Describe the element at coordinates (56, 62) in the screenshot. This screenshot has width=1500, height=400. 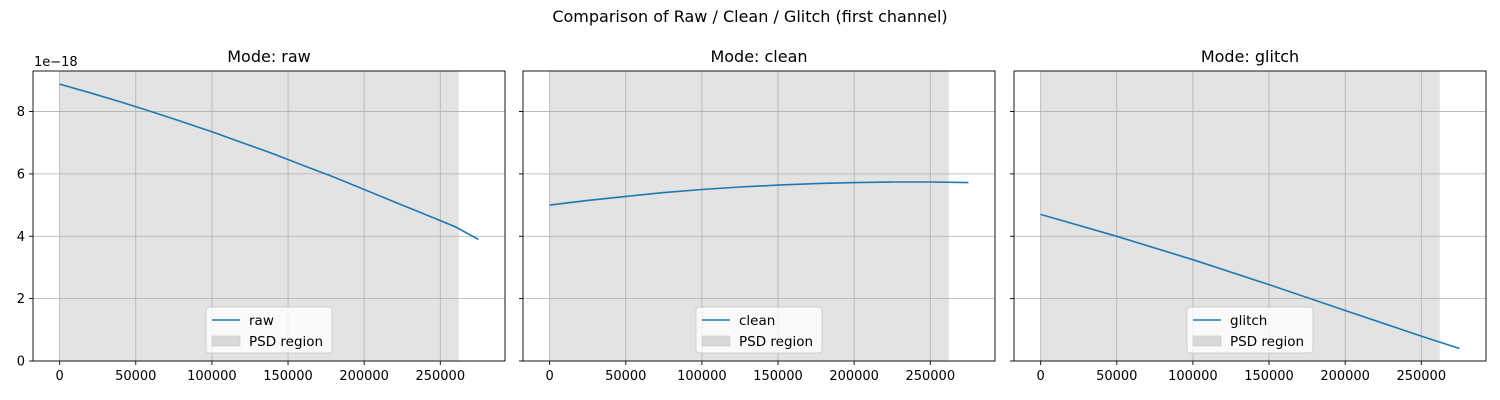
I see `y-offset-label: 1e−18` at that location.